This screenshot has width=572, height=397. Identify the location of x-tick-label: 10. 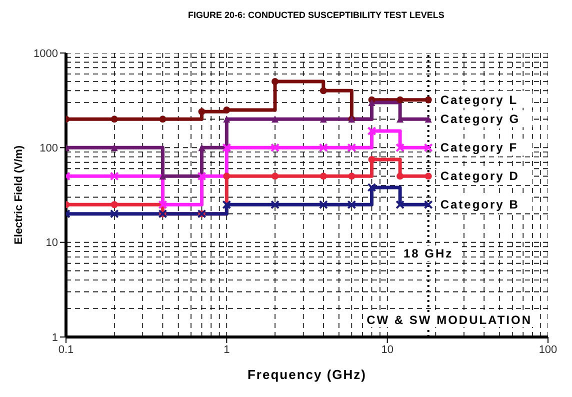
(387, 350).